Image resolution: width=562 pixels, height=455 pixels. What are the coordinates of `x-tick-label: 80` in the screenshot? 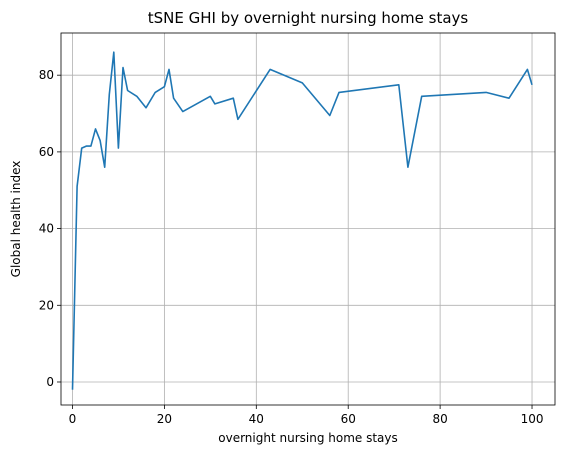 It's located at (439, 419).